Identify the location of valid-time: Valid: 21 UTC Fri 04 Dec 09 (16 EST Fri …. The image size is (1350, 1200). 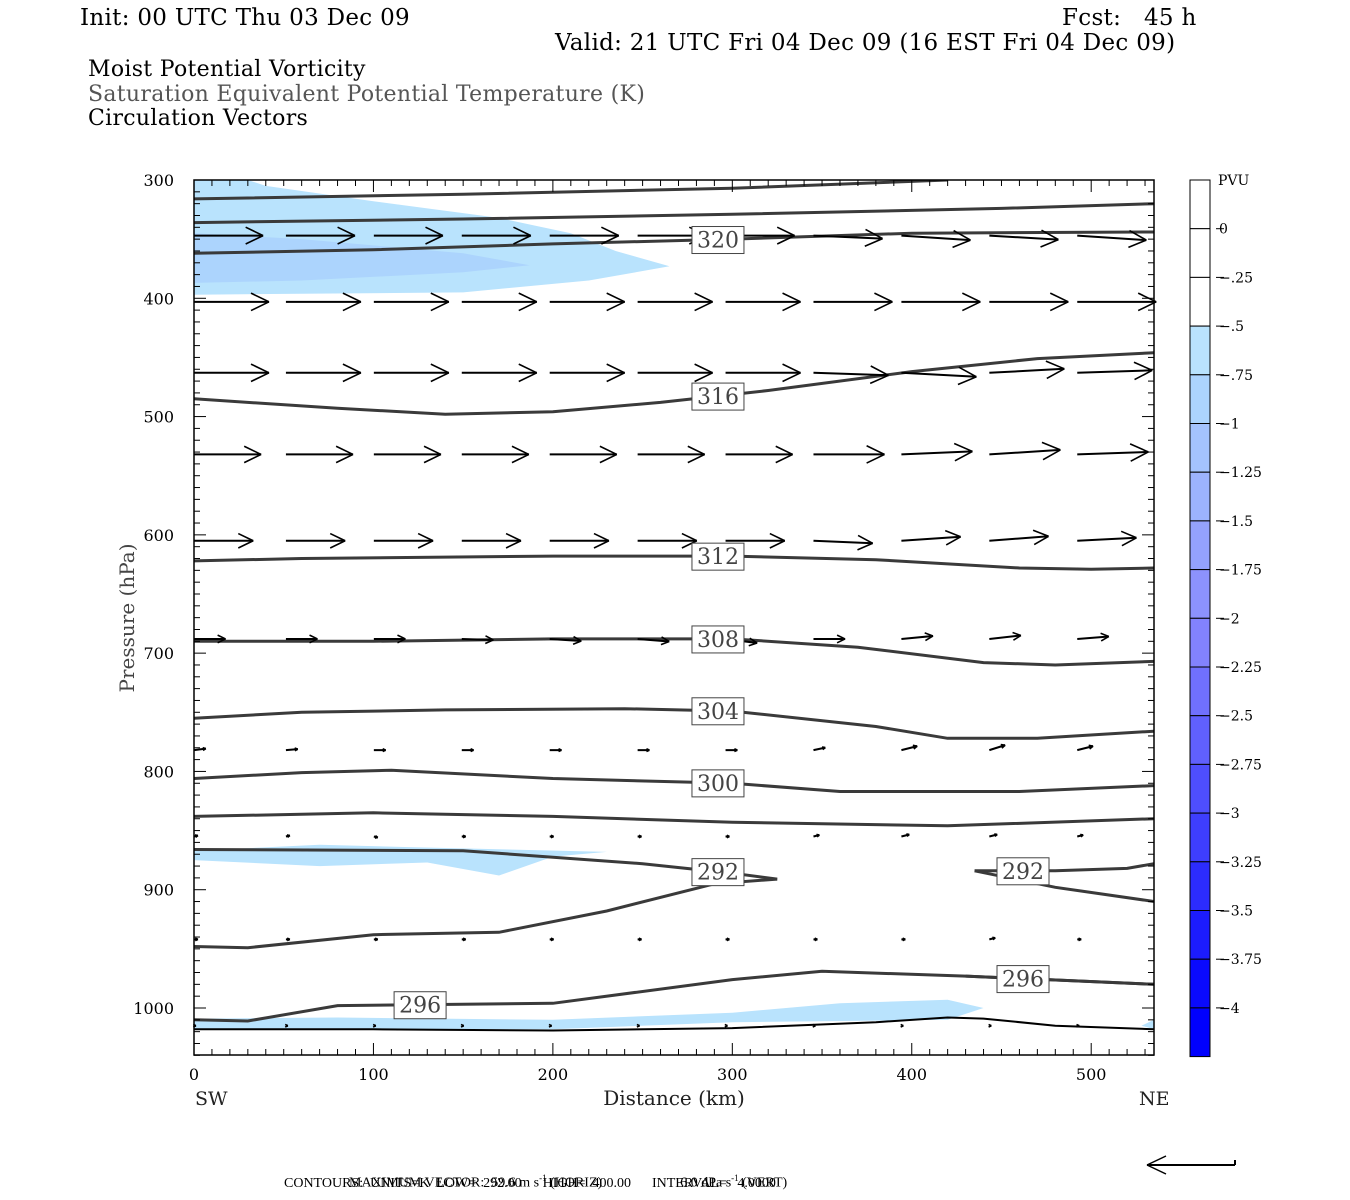
(865, 43).